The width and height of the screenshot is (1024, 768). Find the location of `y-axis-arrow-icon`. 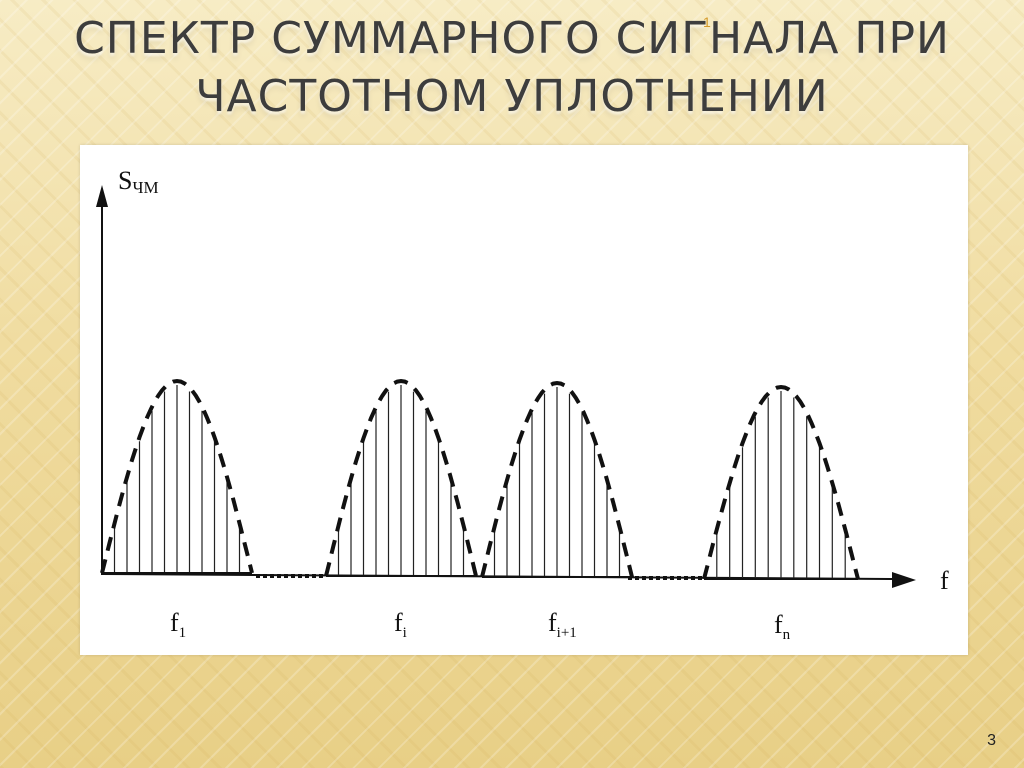

y-axis-arrow-icon is located at coordinates (102, 196).